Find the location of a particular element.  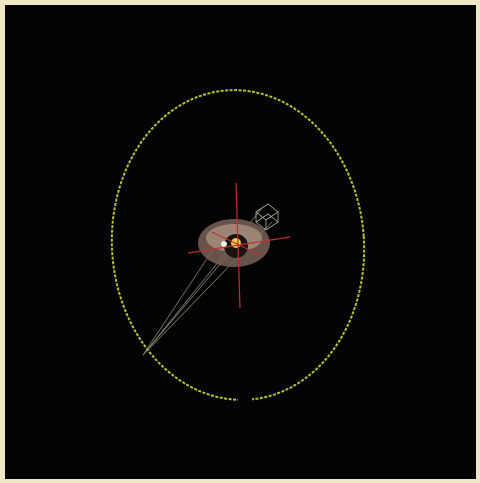

orbit-gap is located at coordinates (245, 397).